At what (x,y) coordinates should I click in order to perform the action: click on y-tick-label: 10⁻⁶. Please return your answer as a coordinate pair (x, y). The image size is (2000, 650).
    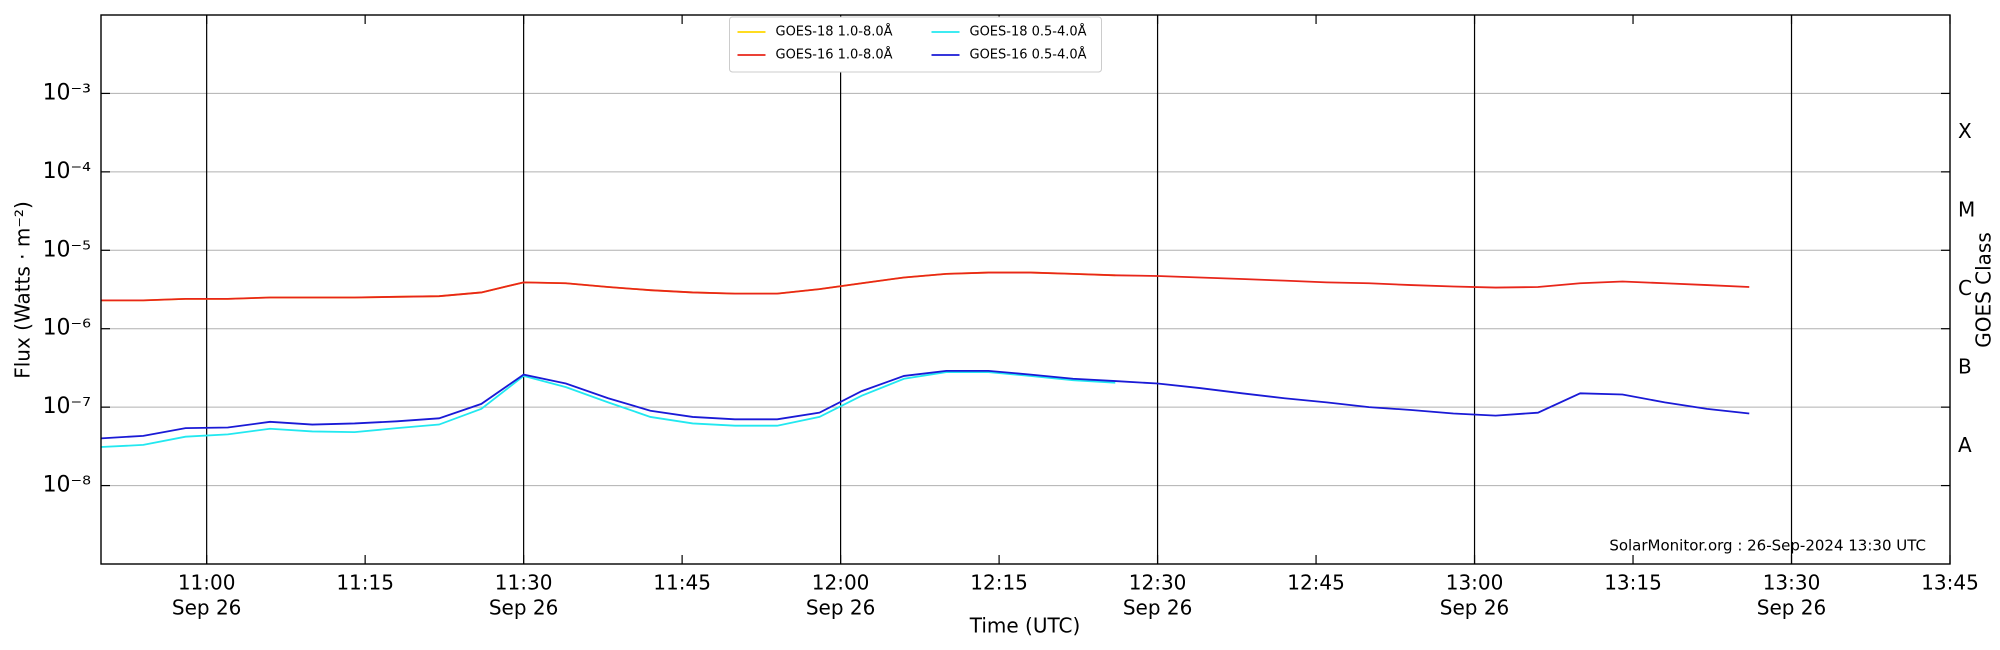
    Looking at the image, I should click on (67, 328).